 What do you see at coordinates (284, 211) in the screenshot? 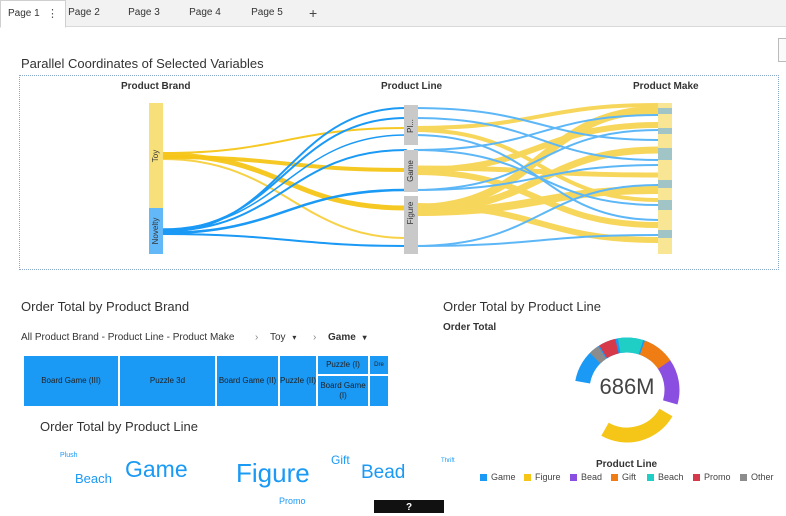
I see `flow-novelty-figure` at bounding box center [284, 211].